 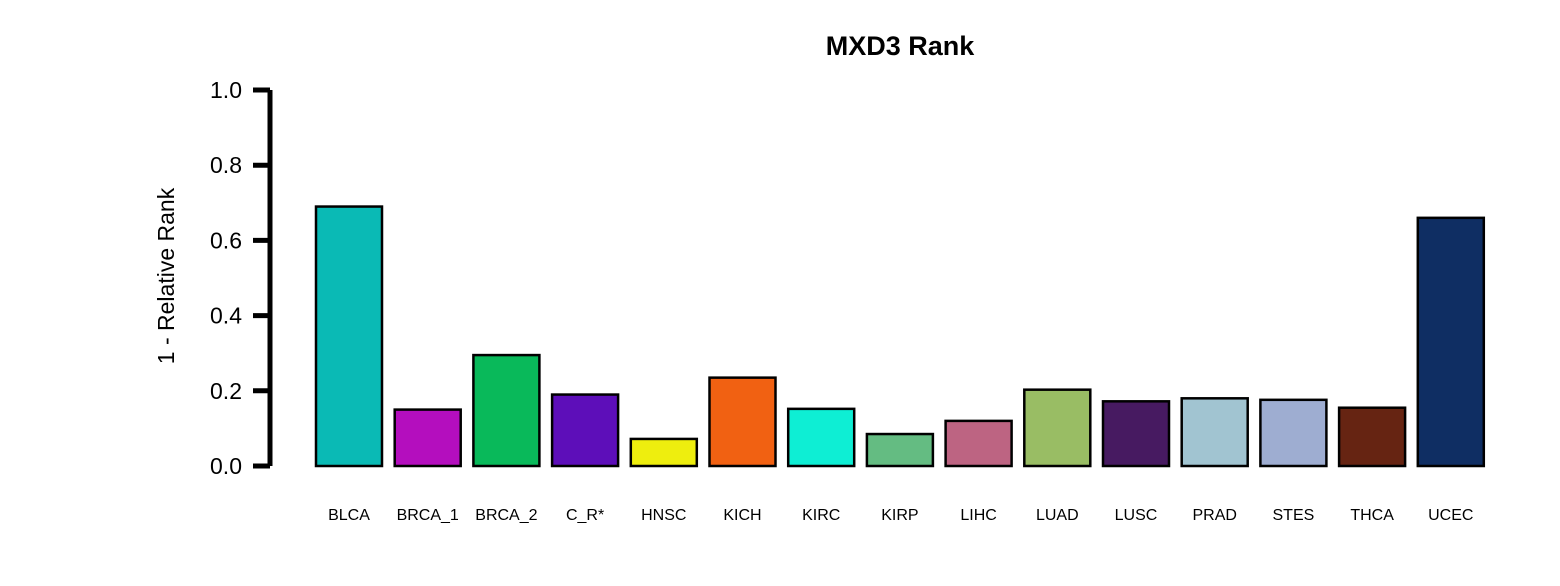 I want to click on x-tick-label: LIHC, so click(x=978, y=515).